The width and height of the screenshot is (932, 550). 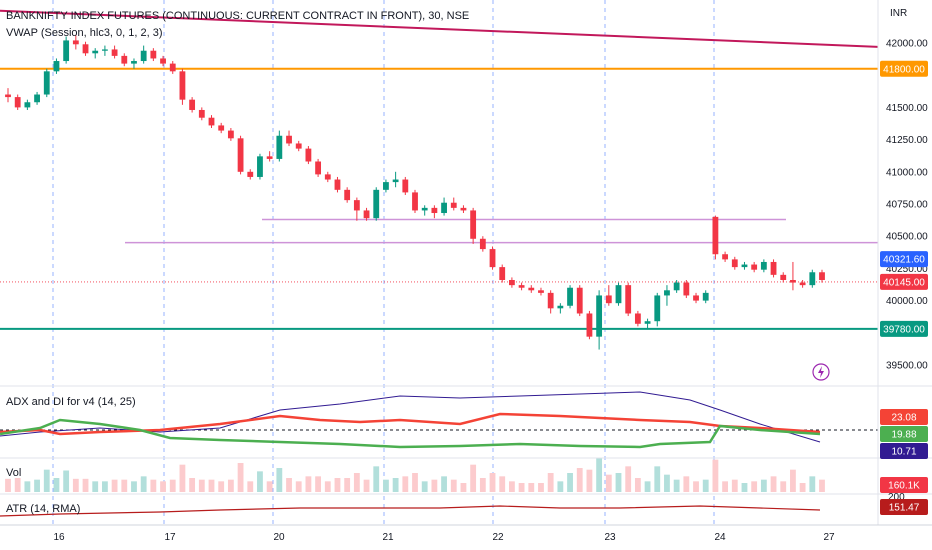 I want to click on support-badge, so click(x=904, y=328).